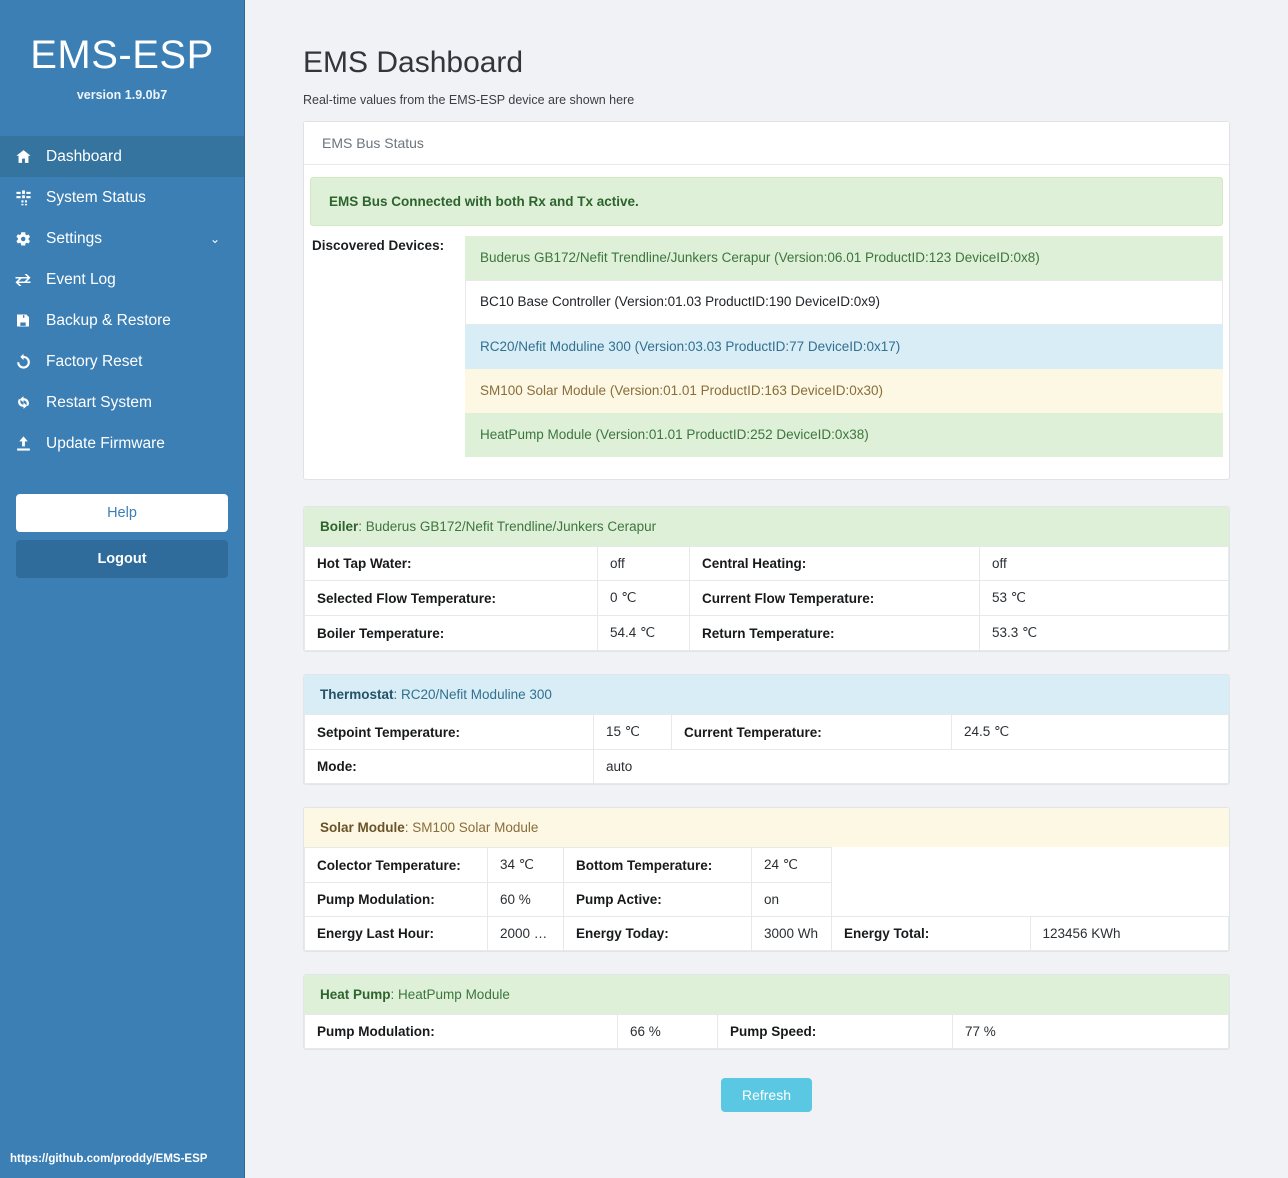 Image resolution: width=1288 pixels, height=1178 pixels. Describe the element at coordinates (931, 934) in the screenshot. I see `metric-label: Energy Total:` at that location.